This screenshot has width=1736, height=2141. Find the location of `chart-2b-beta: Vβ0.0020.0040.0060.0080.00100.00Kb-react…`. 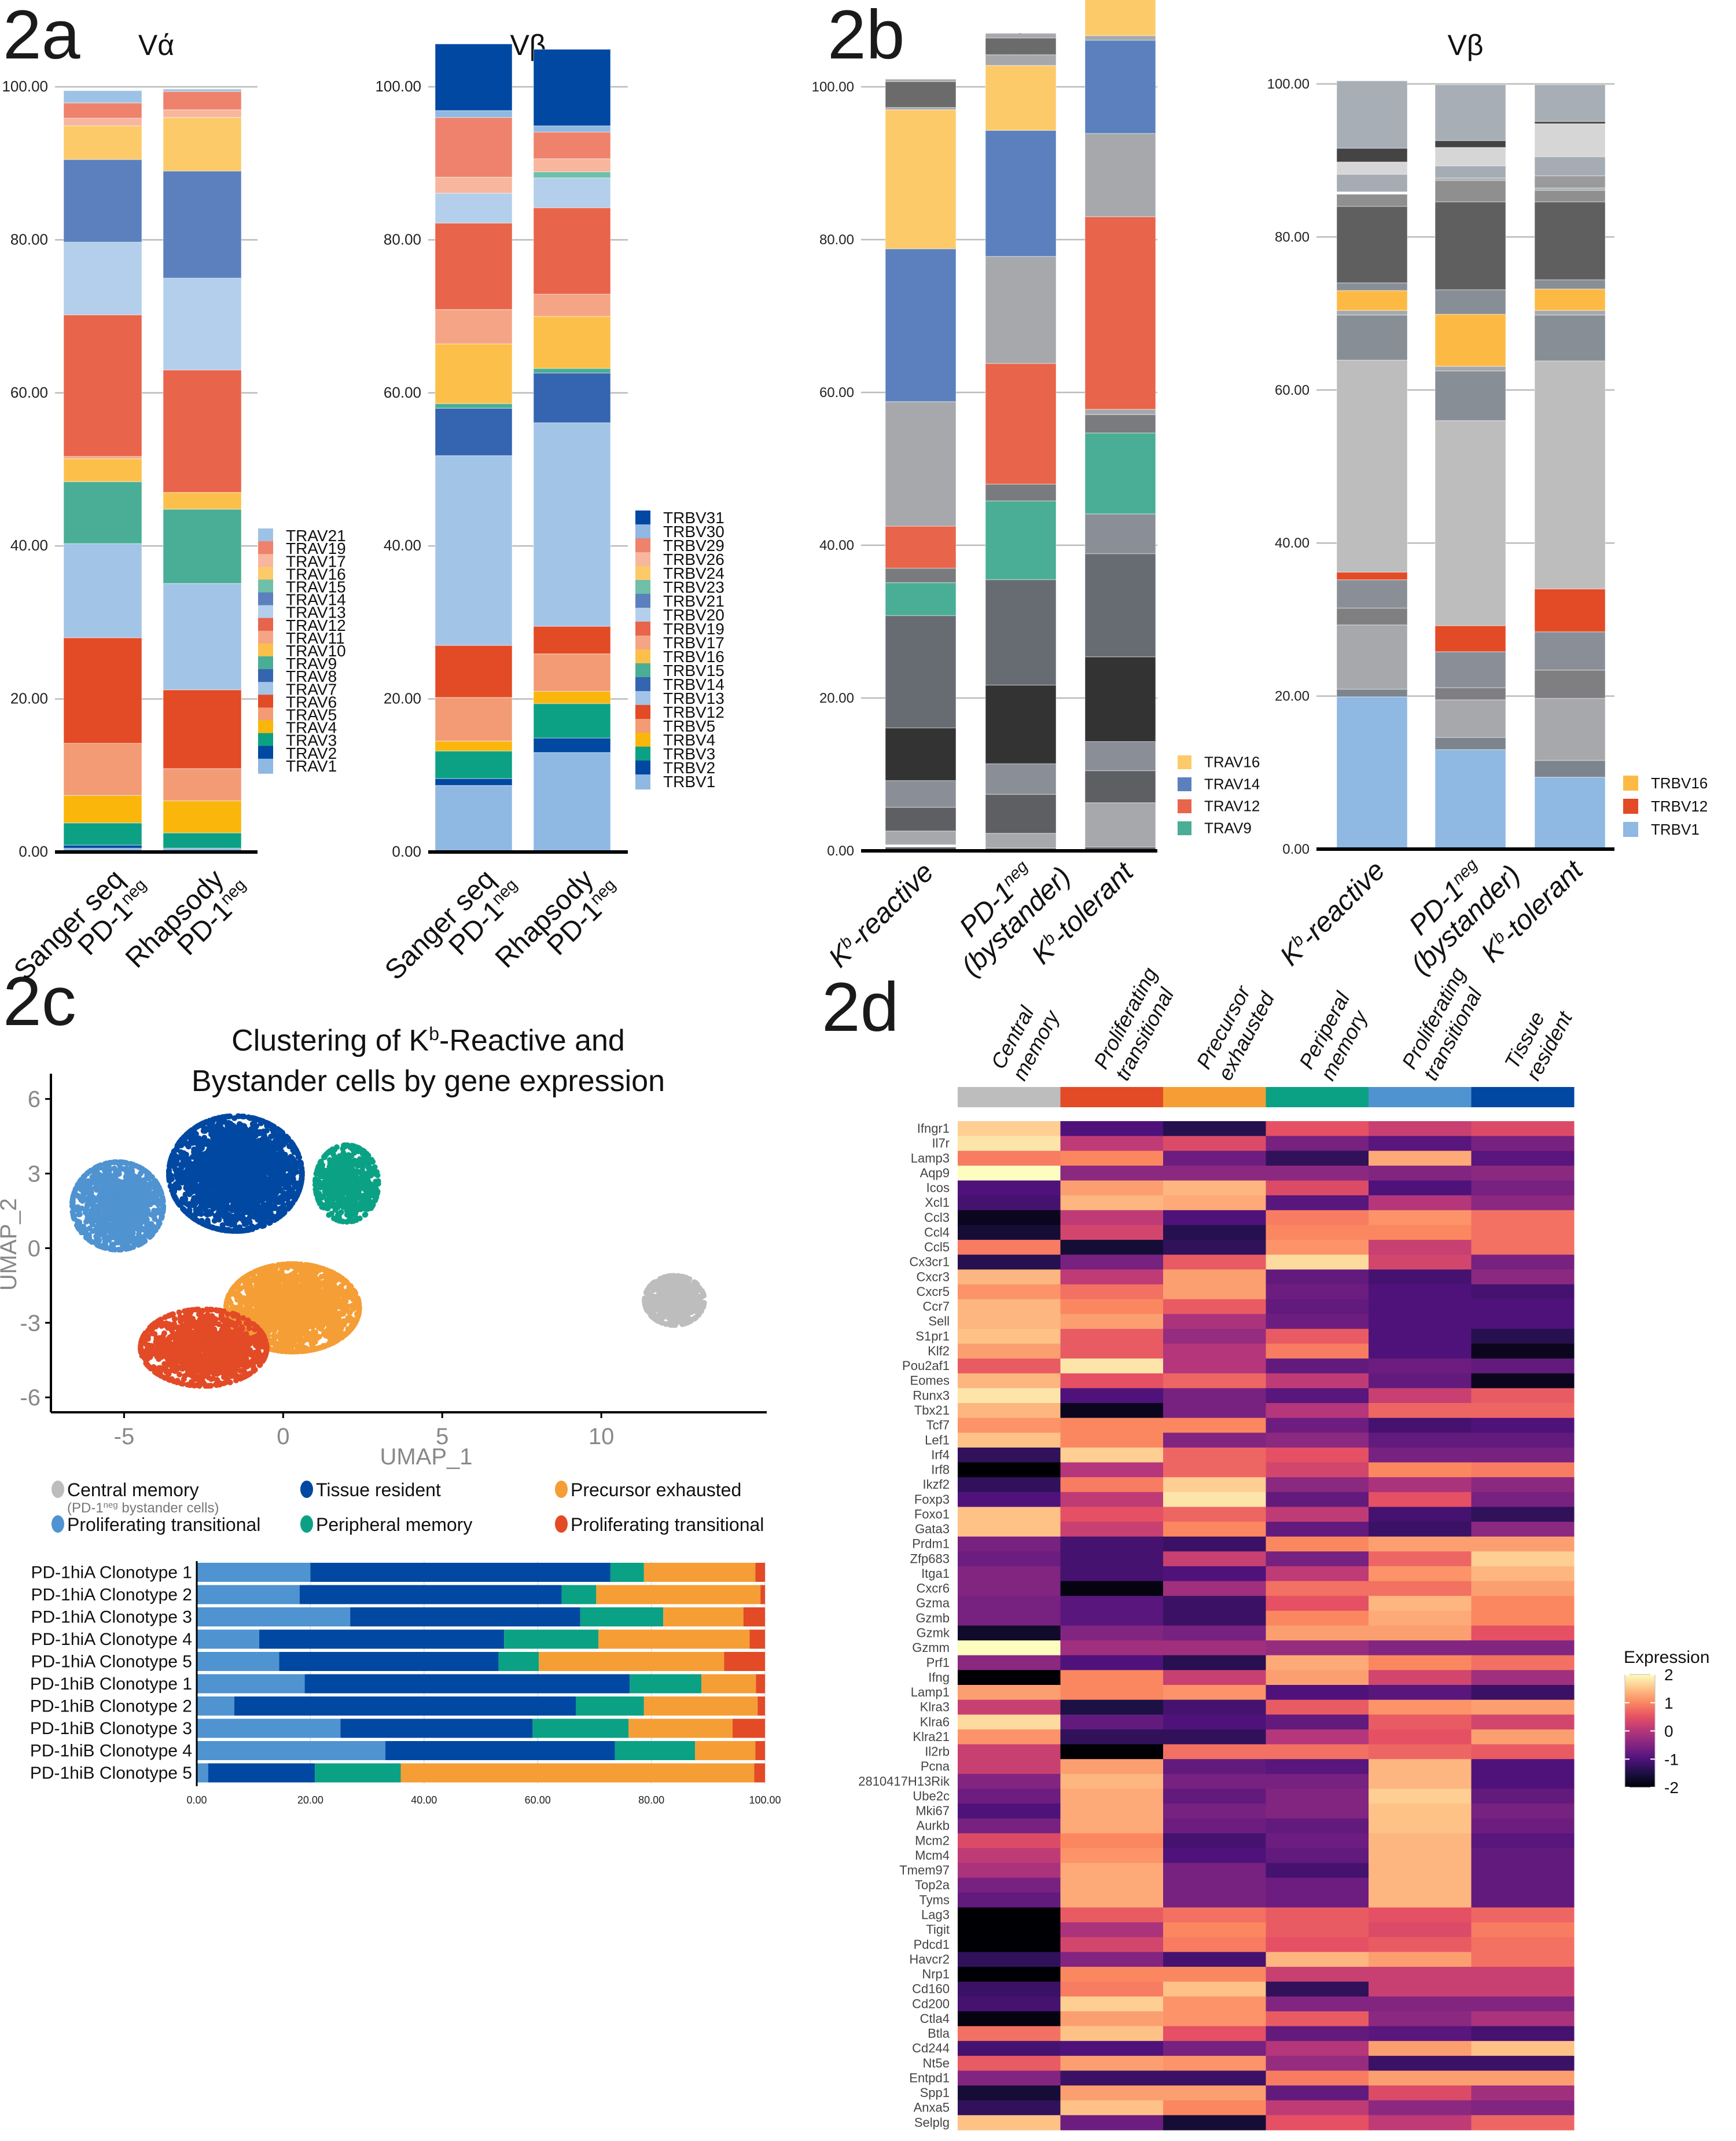

chart-2b-beta: Vβ0.0020.0040.0060.0080.00100.00Kb-react… is located at coordinates (1487, 504).